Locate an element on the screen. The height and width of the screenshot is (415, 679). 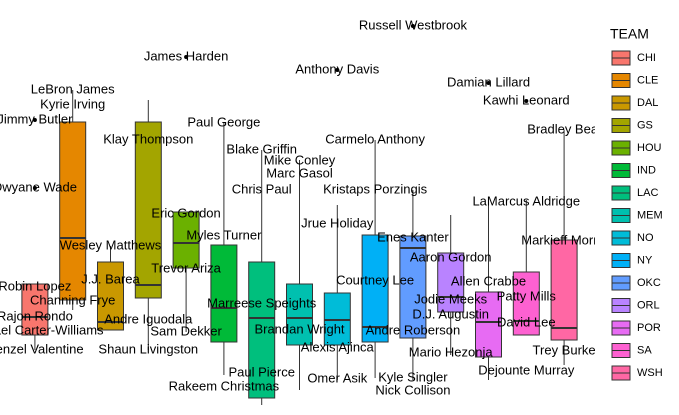
point-label: Jrue Holiday is located at coordinates (337, 222).